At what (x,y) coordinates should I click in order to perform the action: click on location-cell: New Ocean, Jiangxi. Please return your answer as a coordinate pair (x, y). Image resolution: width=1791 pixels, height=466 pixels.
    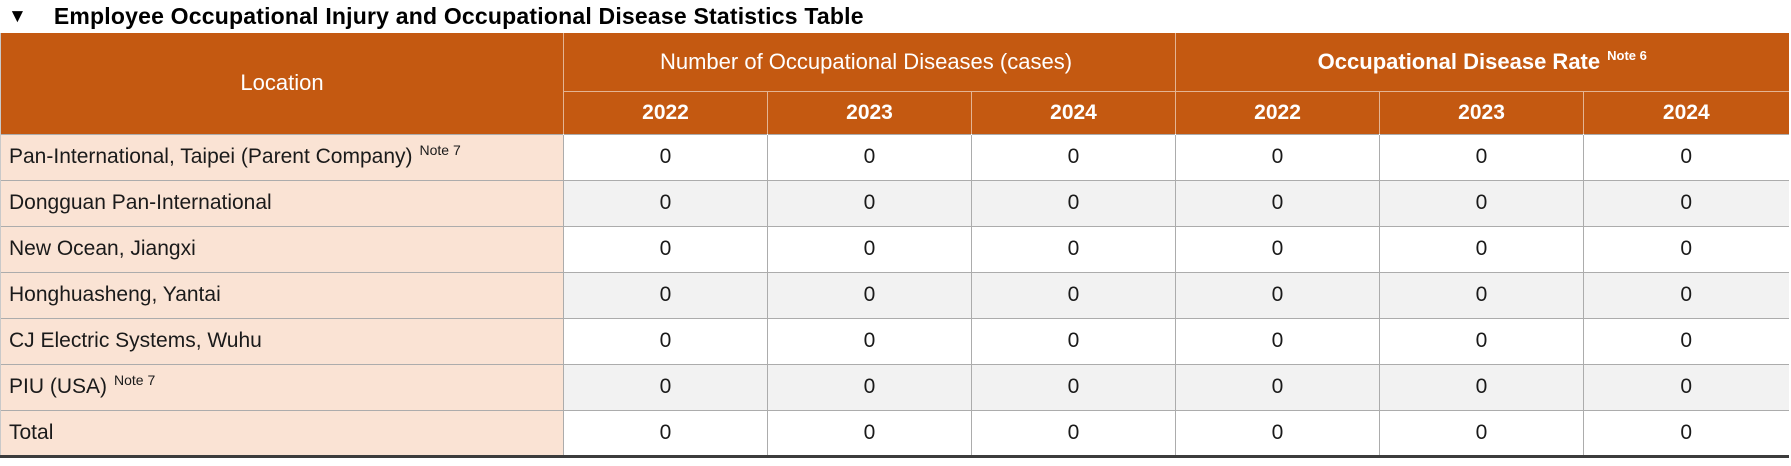
    Looking at the image, I should click on (282, 248).